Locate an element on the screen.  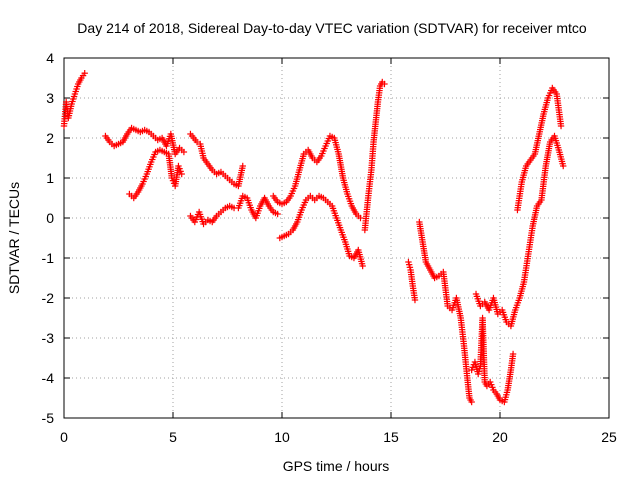
x-tick-label: 25 is located at coordinates (609, 437).